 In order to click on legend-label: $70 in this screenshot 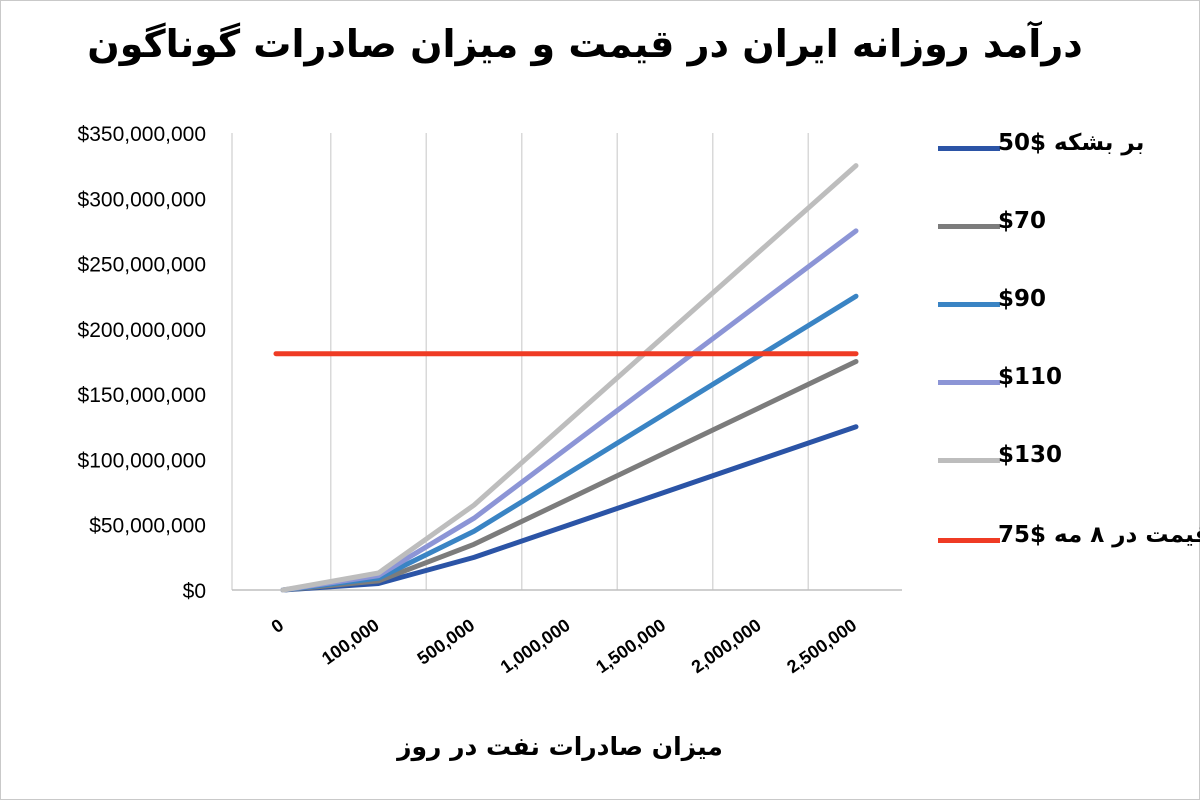, I will do `click(1022, 221)`.